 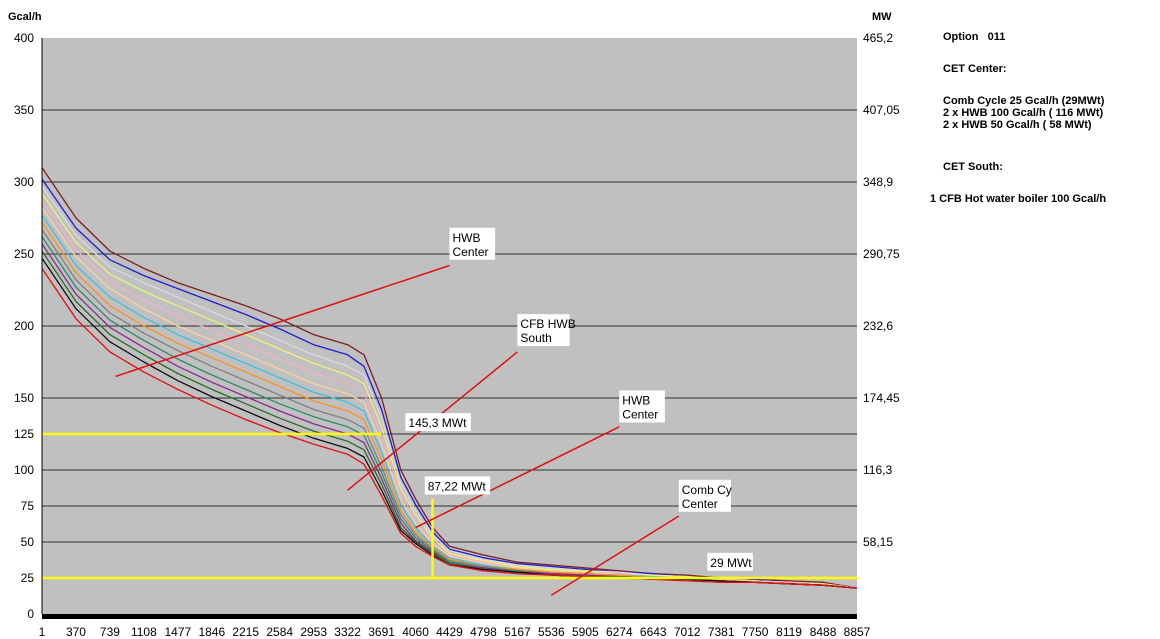 I want to click on y-tick-right-6: 348,9, so click(x=878, y=182).